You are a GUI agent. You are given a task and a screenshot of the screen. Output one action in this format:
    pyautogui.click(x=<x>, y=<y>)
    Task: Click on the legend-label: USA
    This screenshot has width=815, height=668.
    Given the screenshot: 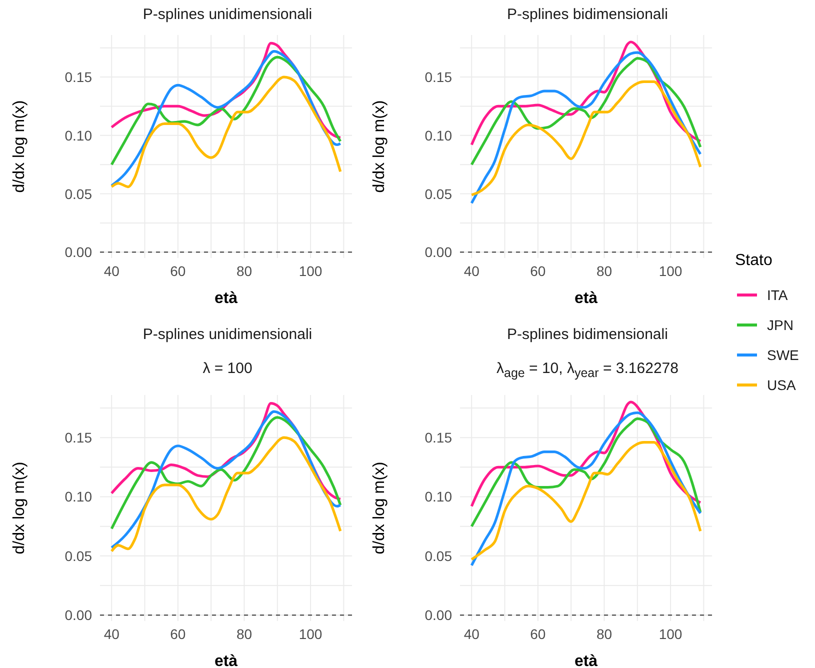 What is the action you would take?
    pyautogui.click(x=781, y=385)
    